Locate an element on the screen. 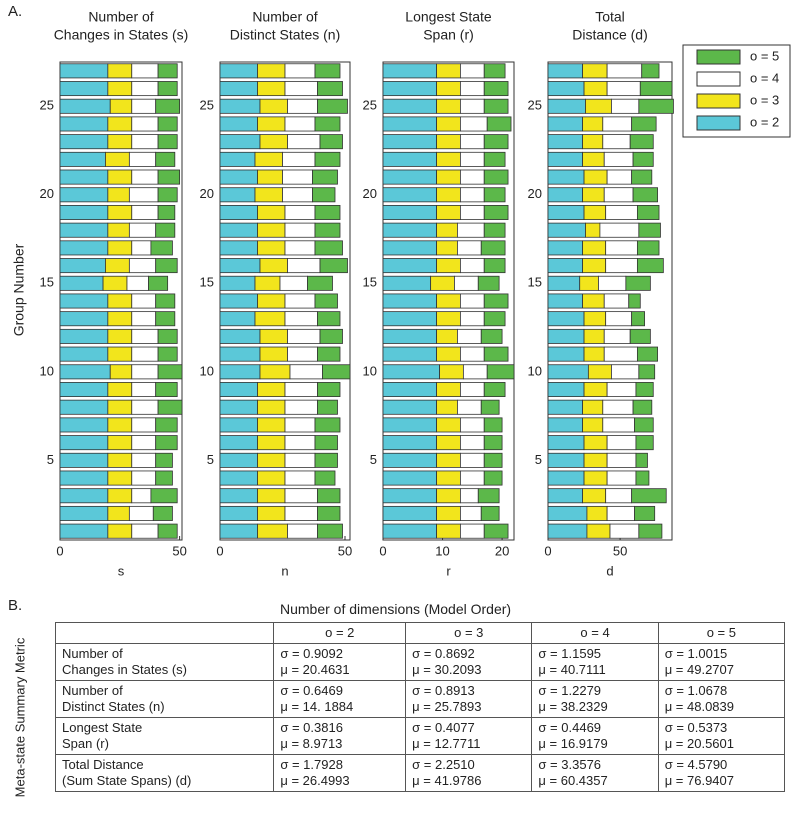  chart-title: Changes in States (s) is located at coordinates (121, 35).